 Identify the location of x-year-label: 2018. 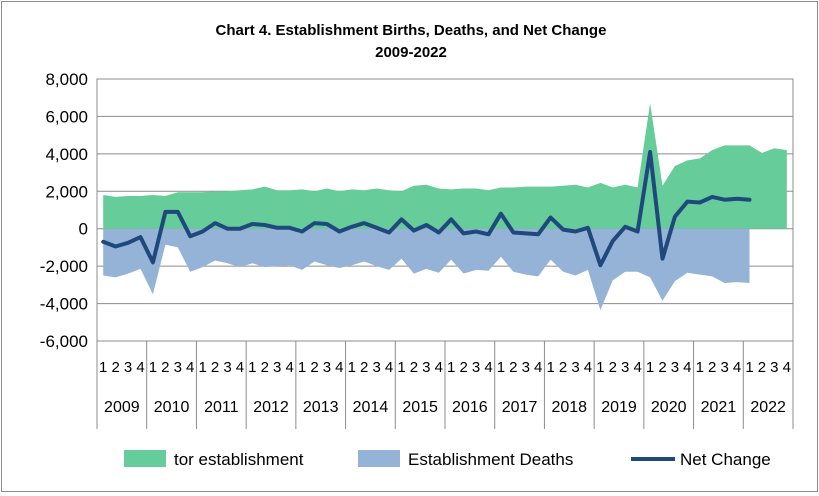
(569, 407).